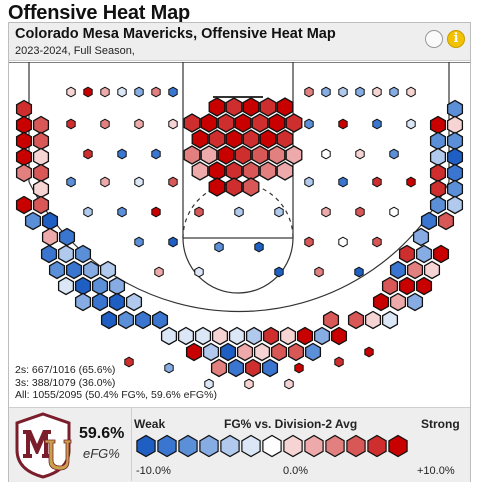 This screenshot has width=481, height=498. Describe the element at coordinates (456, 39) in the screenshot. I see `info-icon: i` at that location.